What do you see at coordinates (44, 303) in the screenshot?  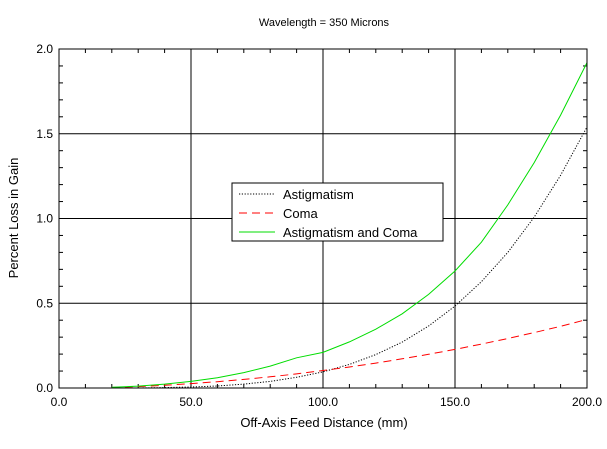 I see `y-tick-label: 0.5` at bounding box center [44, 303].